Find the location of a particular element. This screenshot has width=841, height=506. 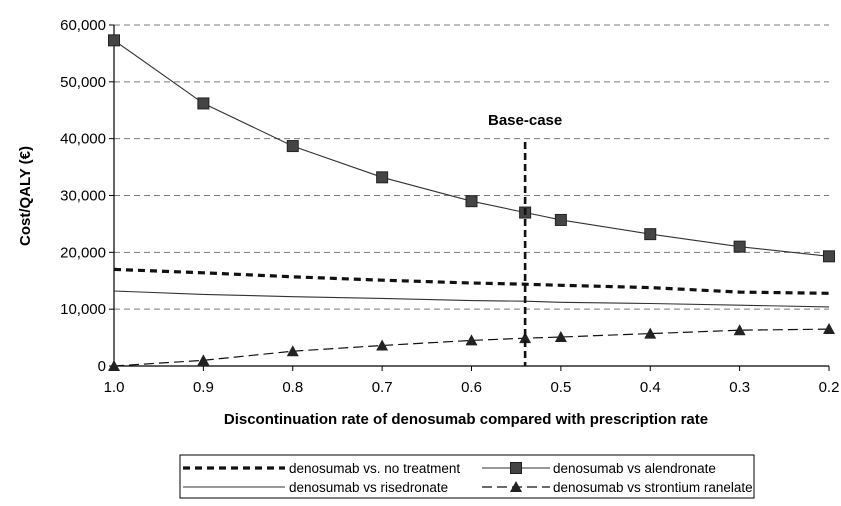

y-tick-label: 20,000 is located at coordinates (83, 252).